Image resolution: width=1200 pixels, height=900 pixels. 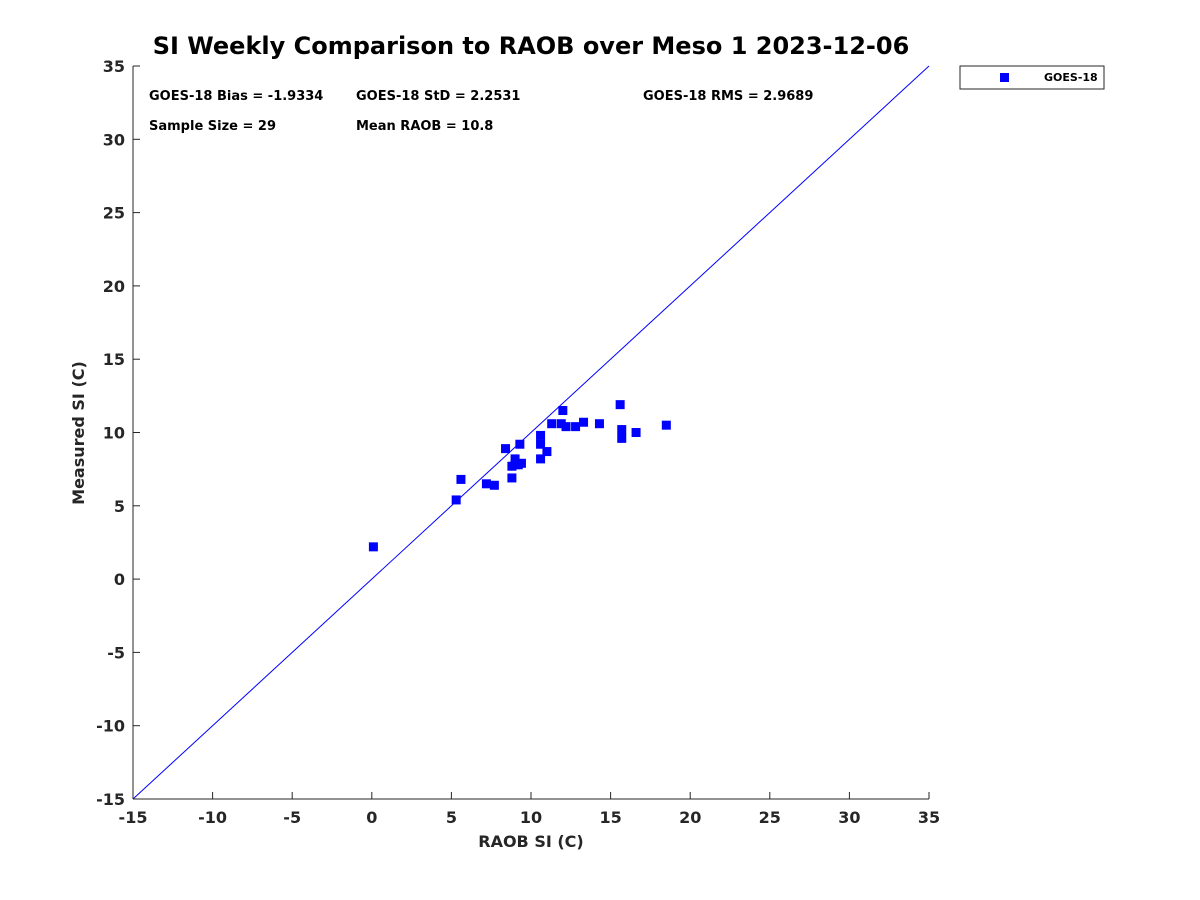 What do you see at coordinates (438, 96) in the screenshot?
I see `std-stat: GOES-18 StD = 2.2531` at bounding box center [438, 96].